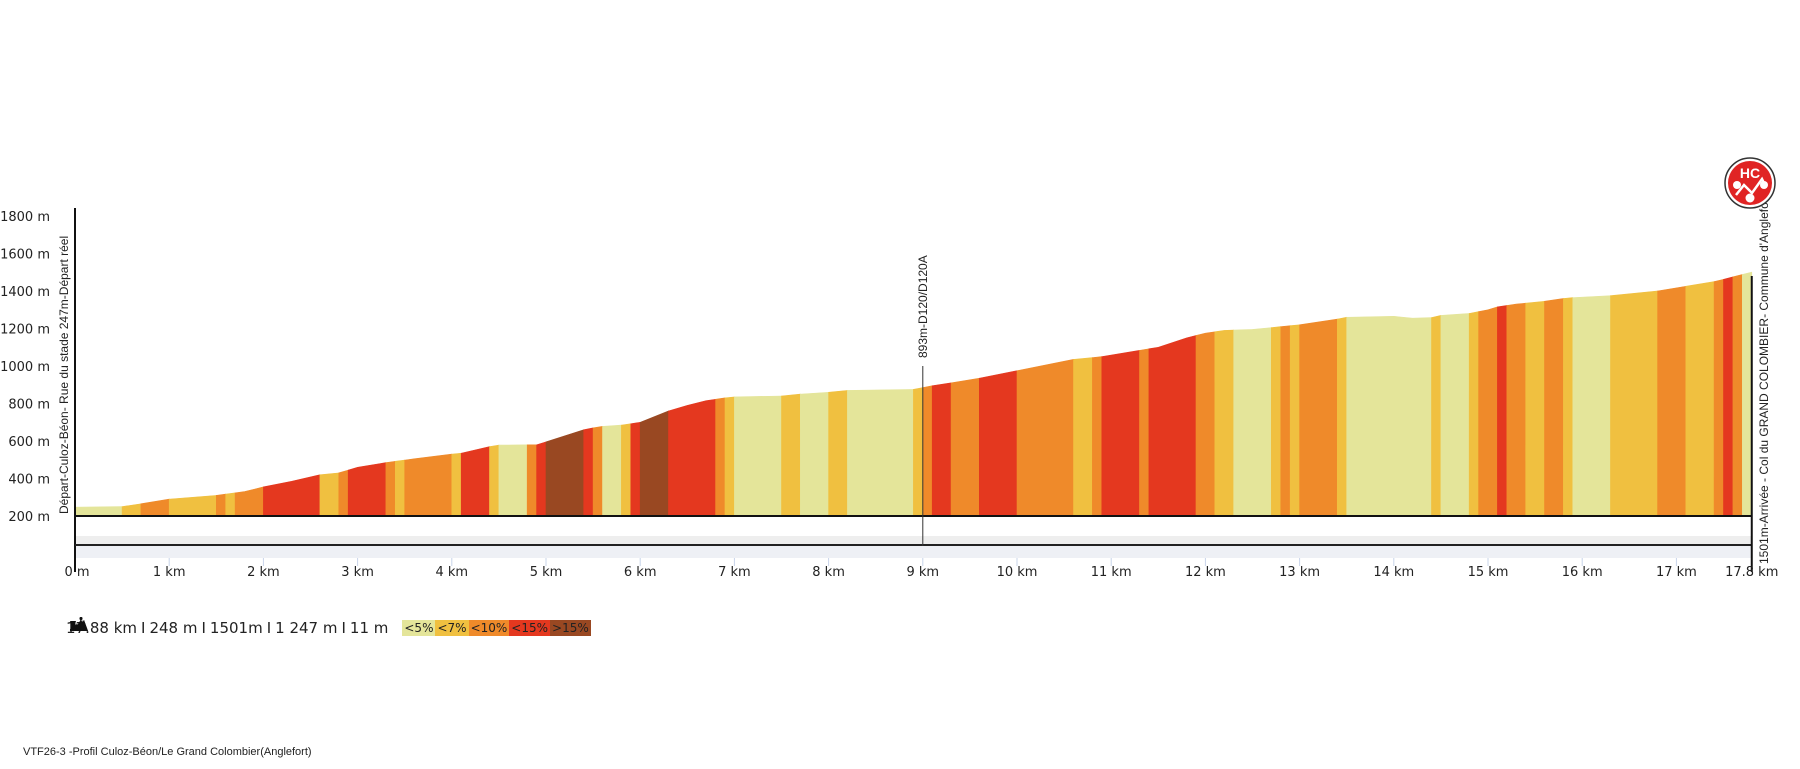 Image resolution: width=1800 pixels, height=769 pixels. What do you see at coordinates (25, 217) in the screenshot?
I see `y-tick-label: 1800 m` at bounding box center [25, 217].